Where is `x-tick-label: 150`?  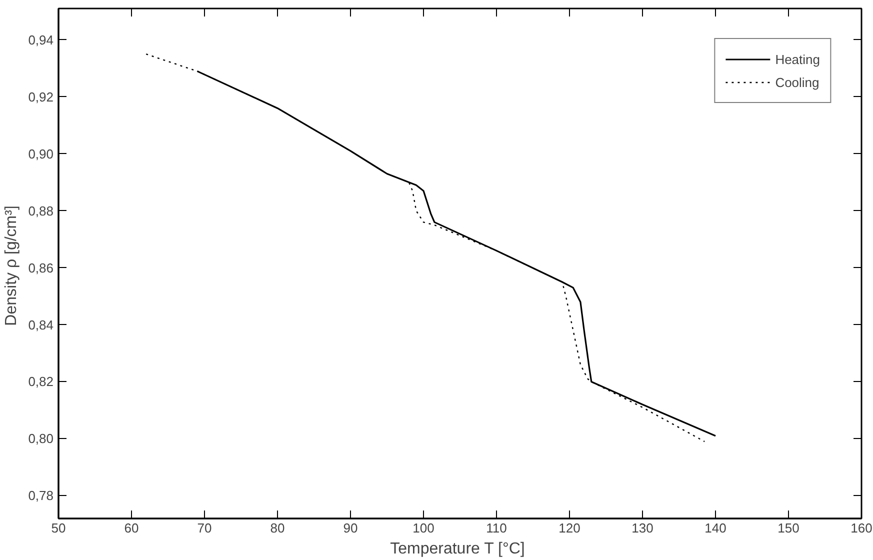 x-tick-label: 150 is located at coordinates (789, 528).